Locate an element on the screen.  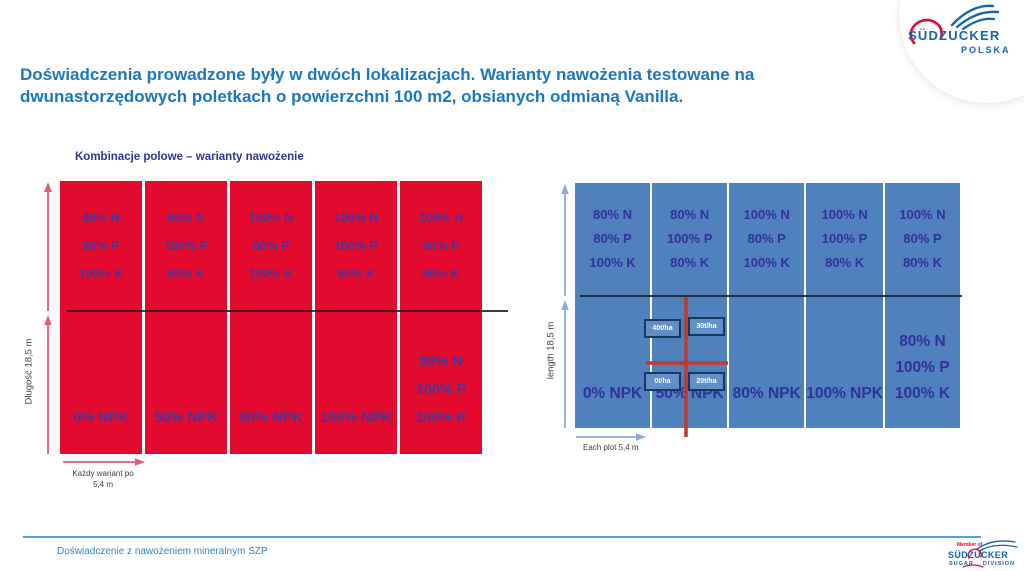
blue-plot-column-5: 100% N 80% P 80% K 80% N 100% P 100% K is located at coordinates (922, 305).